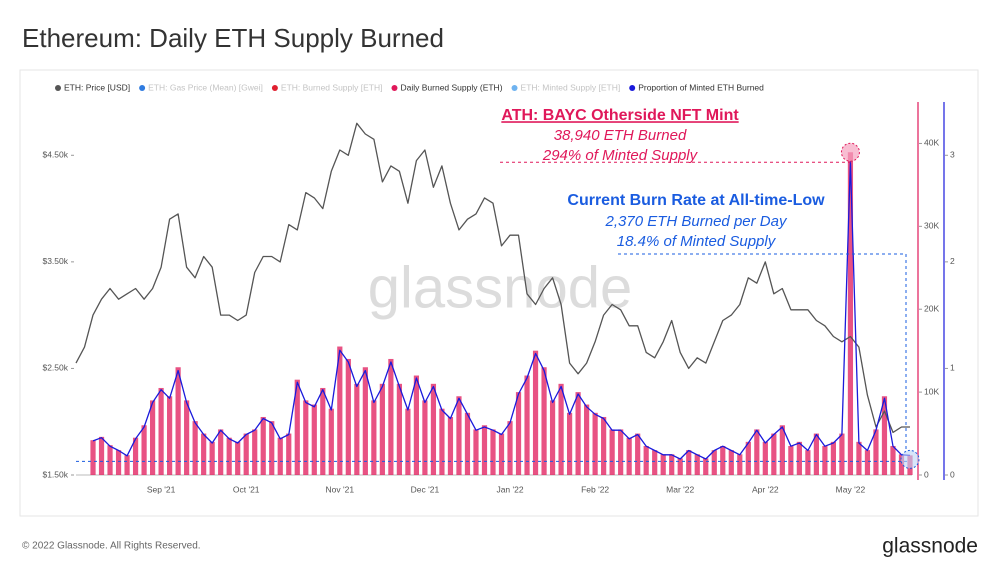 The height and width of the screenshot is (576, 1000). I want to click on y2ticks-label: 40K, so click(931, 143).